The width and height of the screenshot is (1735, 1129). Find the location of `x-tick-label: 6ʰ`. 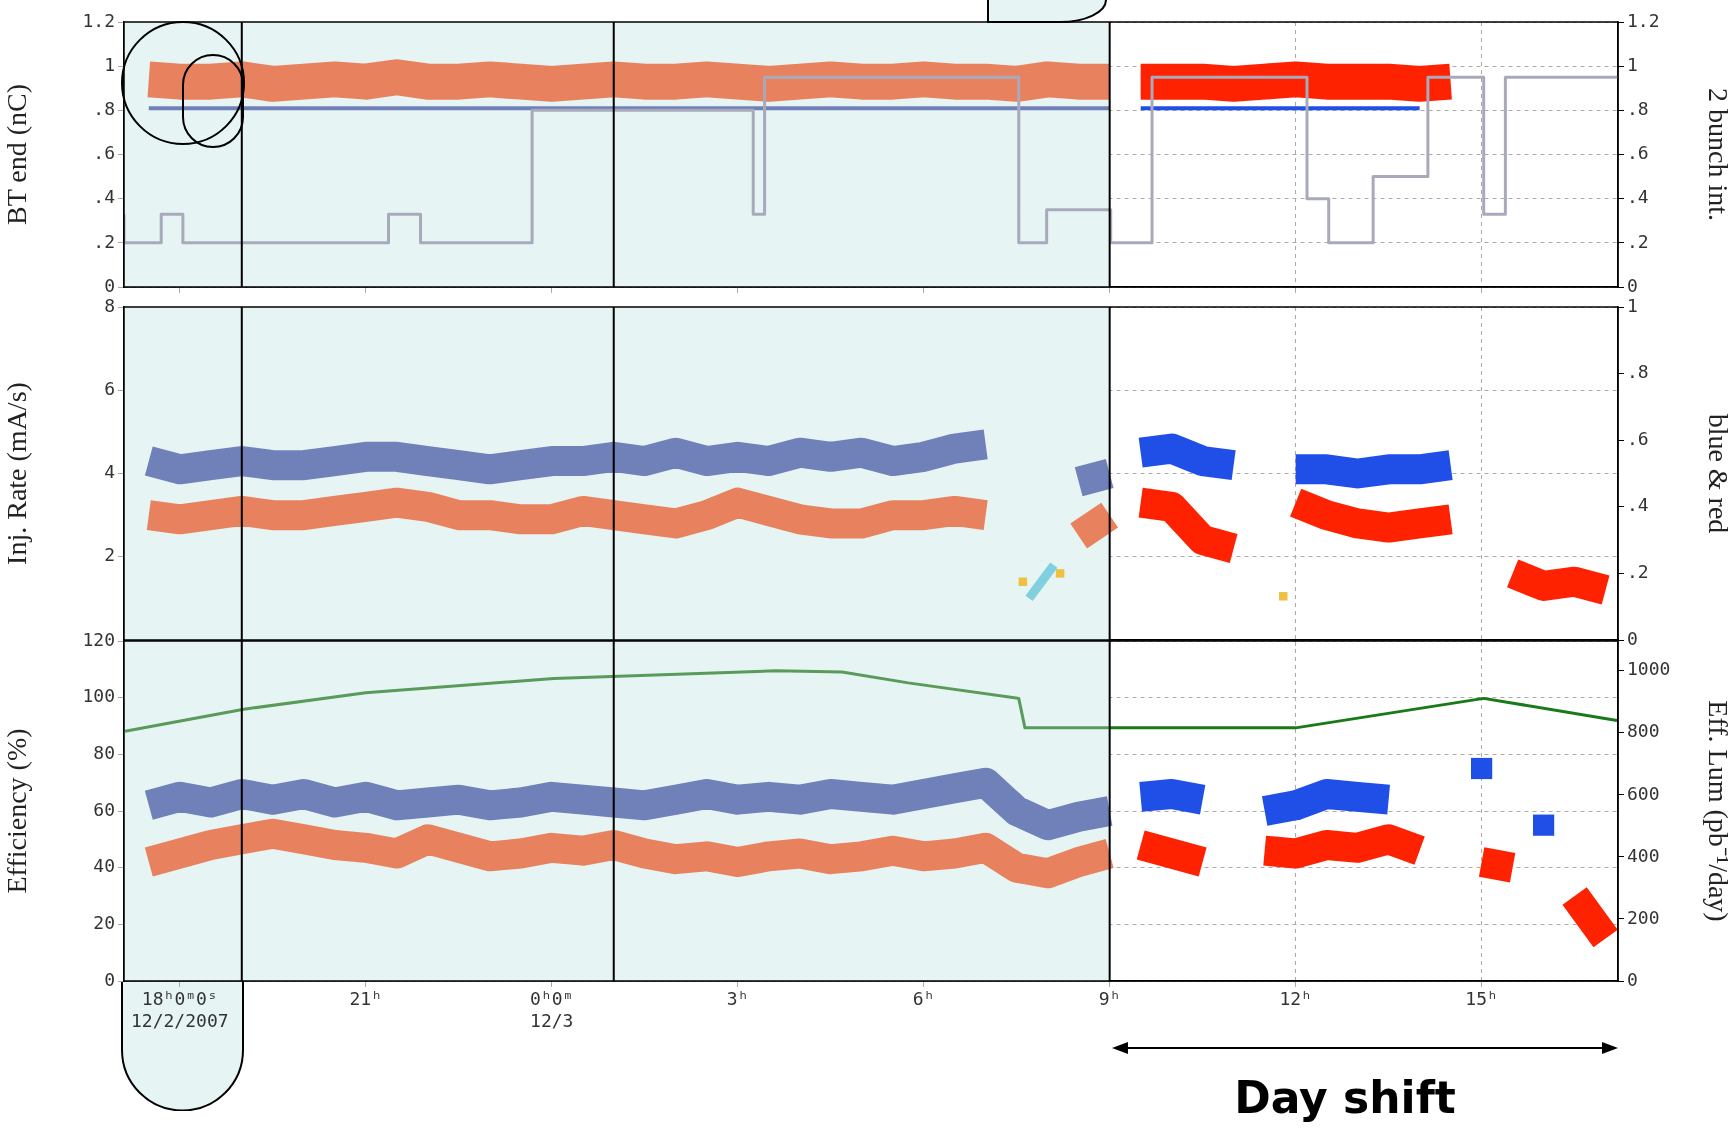

x-tick-label: 6ʰ is located at coordinates (923, 999).